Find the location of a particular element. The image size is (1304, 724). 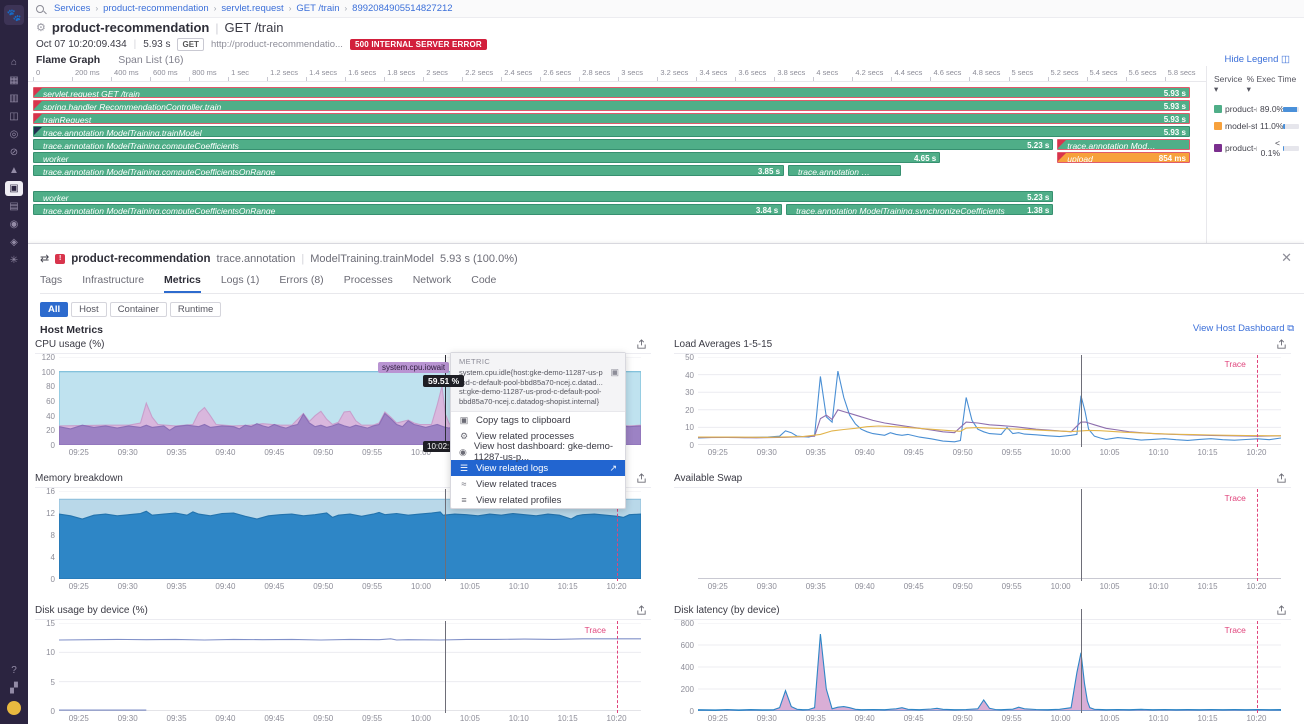

flame-span: worker 5.23 s is located at coordinates (543, 196).